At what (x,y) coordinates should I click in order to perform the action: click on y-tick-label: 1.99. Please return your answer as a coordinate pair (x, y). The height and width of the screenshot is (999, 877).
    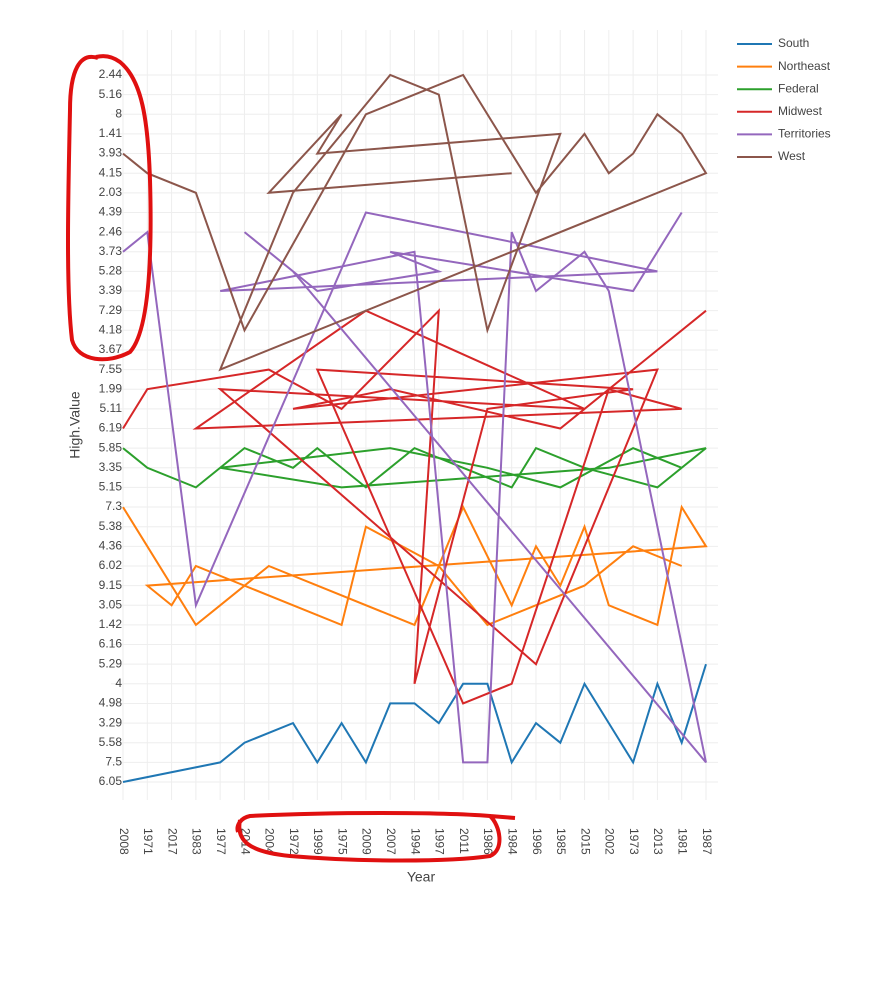
    Looking at the image, I should click on (111, 388).